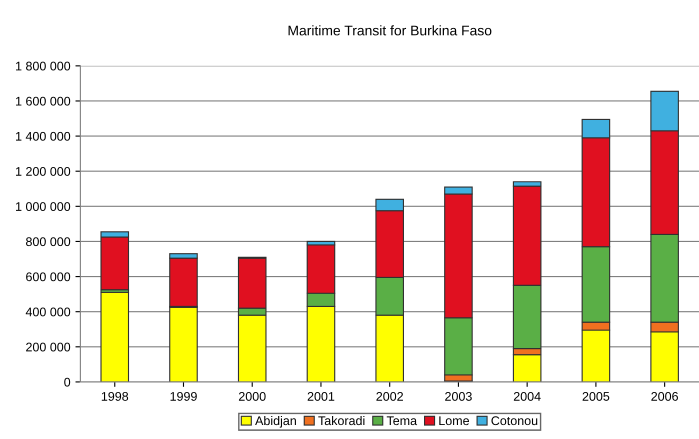 Image resolution: width=699 pixels, height=439 pixels. I want to click on y-tick-label: 200 000, so click(48, 347).